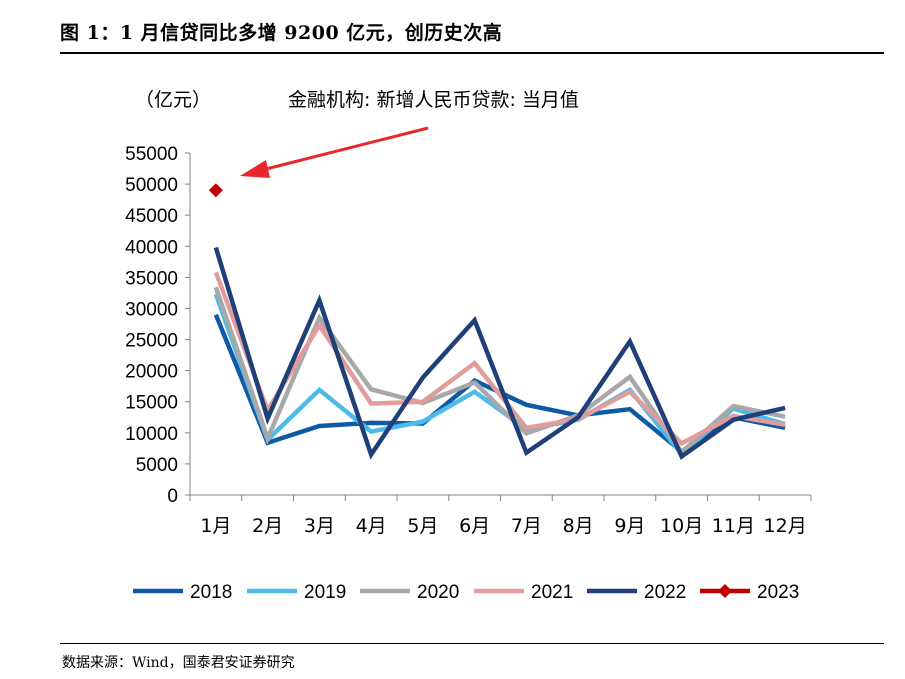 The height and width of the screenshot is (679, 905). What do you see at coordinates (474, 526) in the screenshot?
I see `x-tick-label: 6月` at bounding box center [474, 526].